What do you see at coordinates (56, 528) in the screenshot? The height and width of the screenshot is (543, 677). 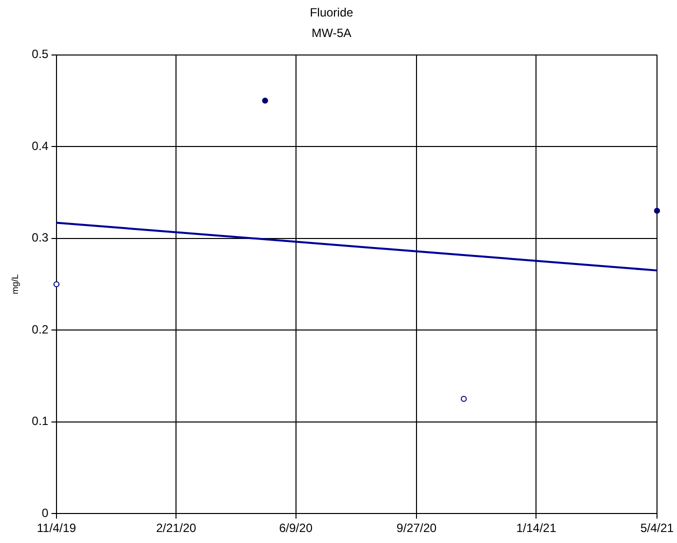 I see `x-tick-label: 11/4/19` at bounding box center [56, 528].